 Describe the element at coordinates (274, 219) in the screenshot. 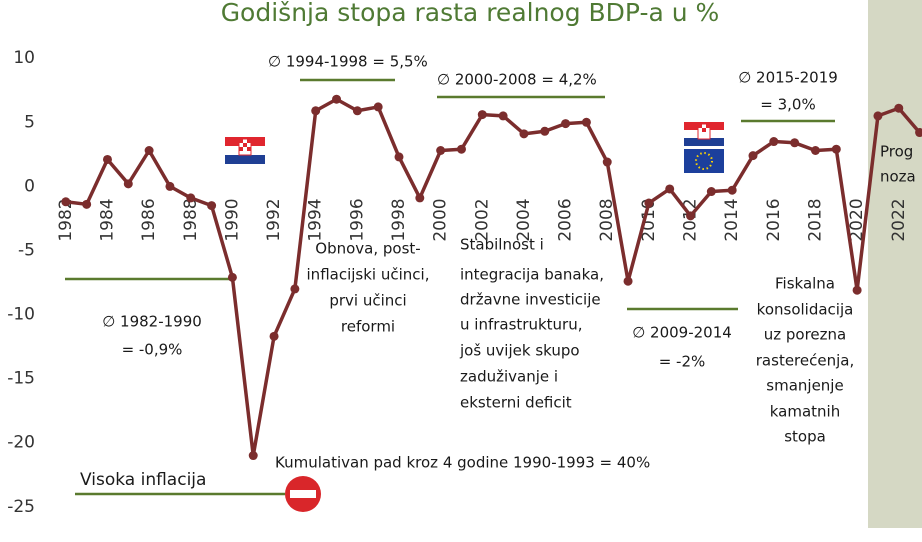

I see `x-tick-label: 1992` at that location.